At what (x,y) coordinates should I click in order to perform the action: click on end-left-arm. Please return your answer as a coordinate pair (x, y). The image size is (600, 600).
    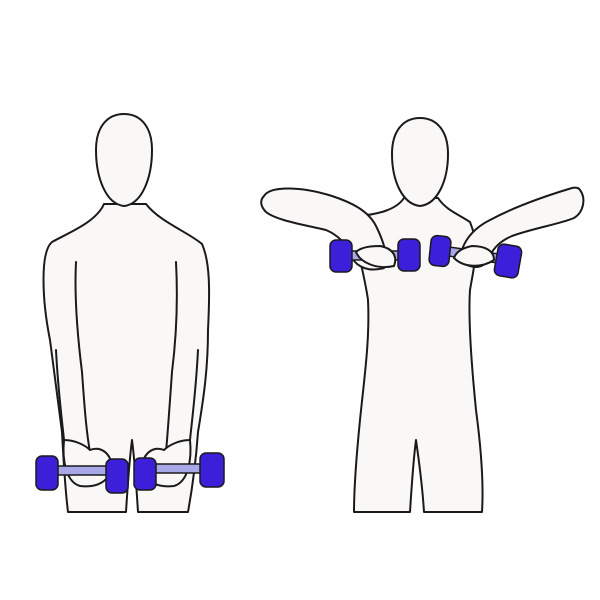
    Looking at the image, I should click on (324, 229).